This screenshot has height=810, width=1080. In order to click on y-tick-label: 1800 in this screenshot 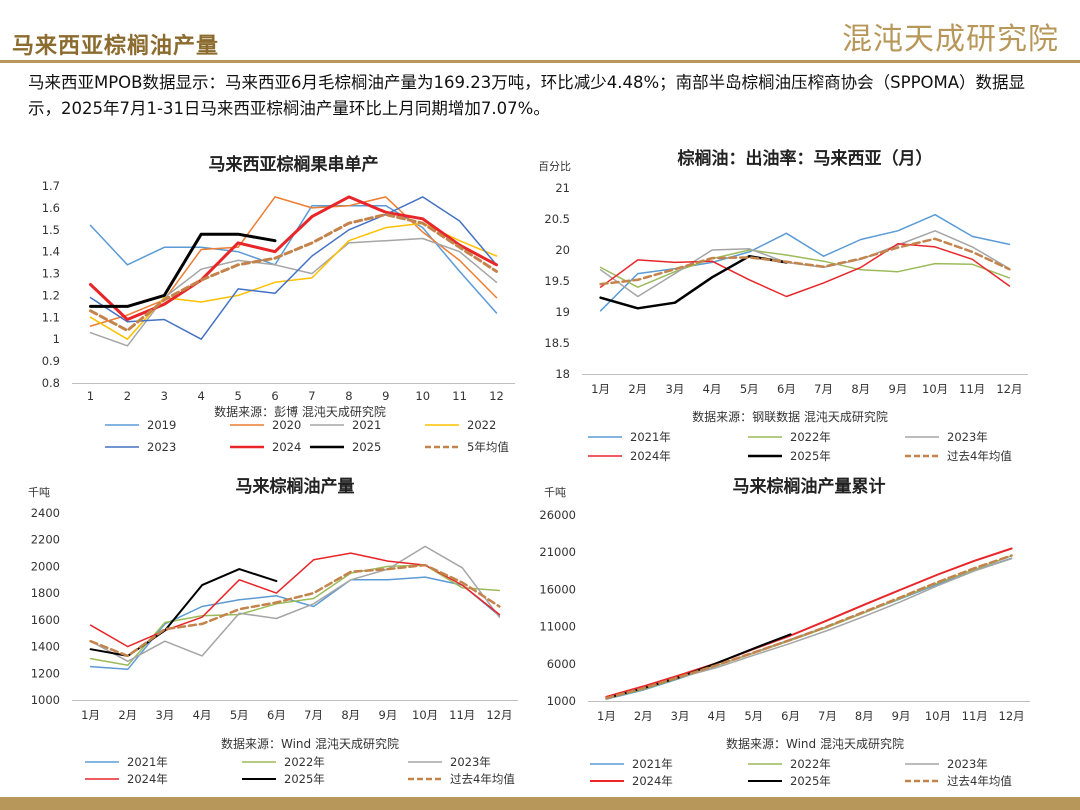, I will do `click(45, 593)`.